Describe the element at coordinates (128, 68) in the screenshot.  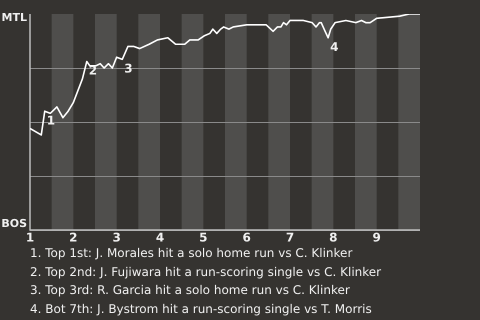
I see `annotation: 3` at that location.